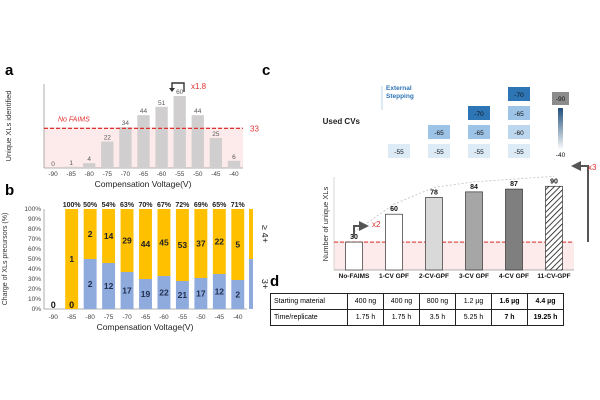  What do you see at coordinates (74, 119) in the screenshot?
I see `no-faims-label: No FAIMS` at bounding box center [74, 119].